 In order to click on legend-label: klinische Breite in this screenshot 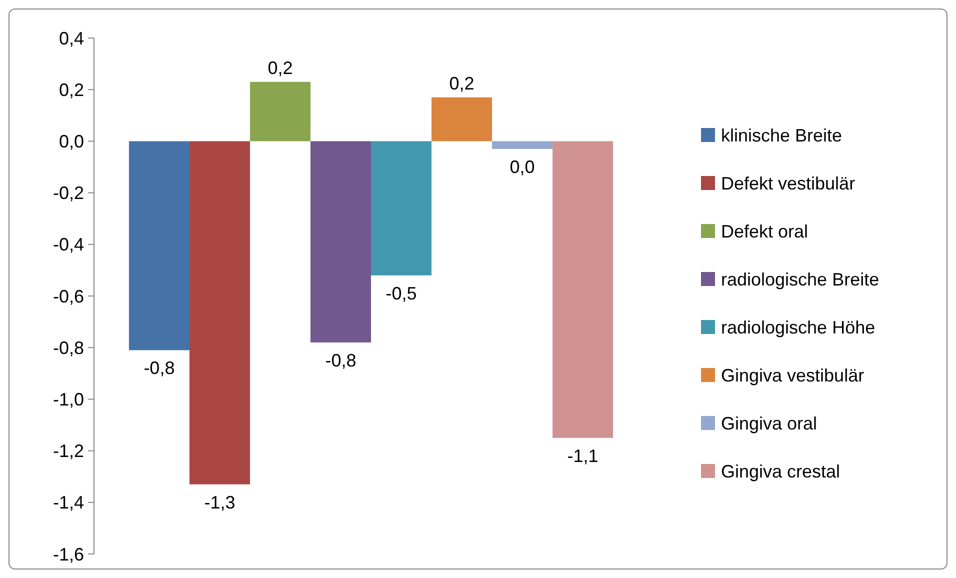, I will do `click(781, 135)`.